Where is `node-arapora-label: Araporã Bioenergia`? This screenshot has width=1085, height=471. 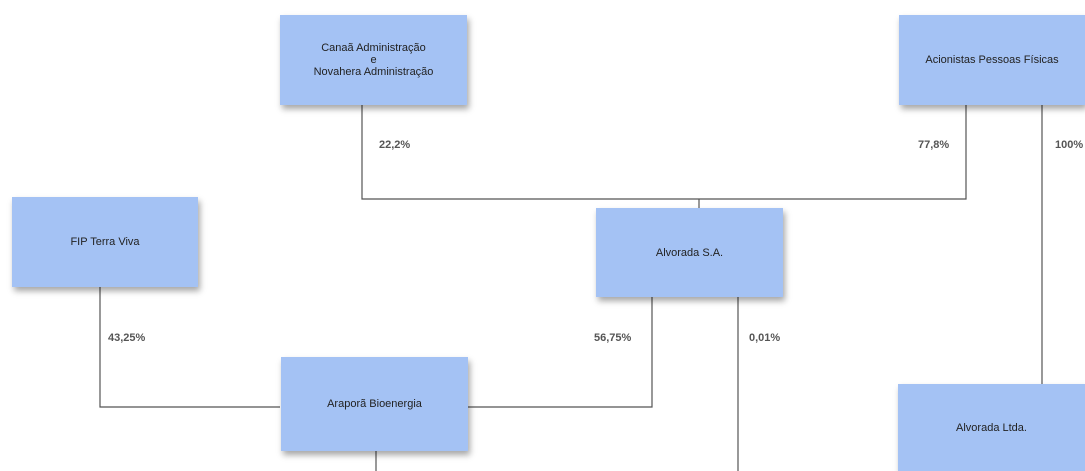 node-arapora-label: Araporã Bioenergia is located at coordinates (374, 404).